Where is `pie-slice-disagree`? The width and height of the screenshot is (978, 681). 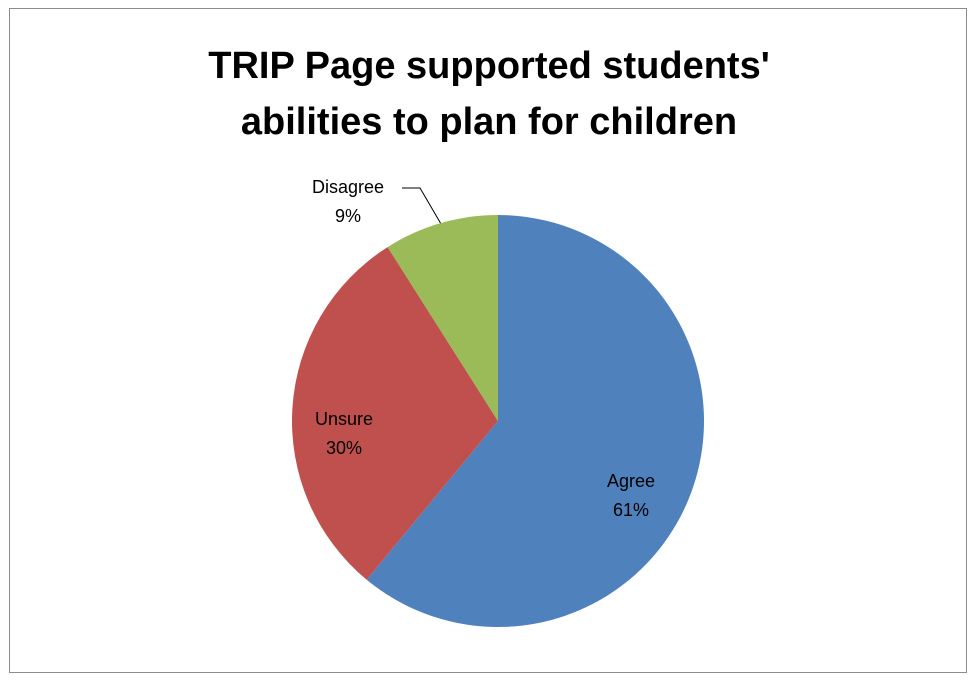
pie-slice-disagree is located at coordinates (442, 318).